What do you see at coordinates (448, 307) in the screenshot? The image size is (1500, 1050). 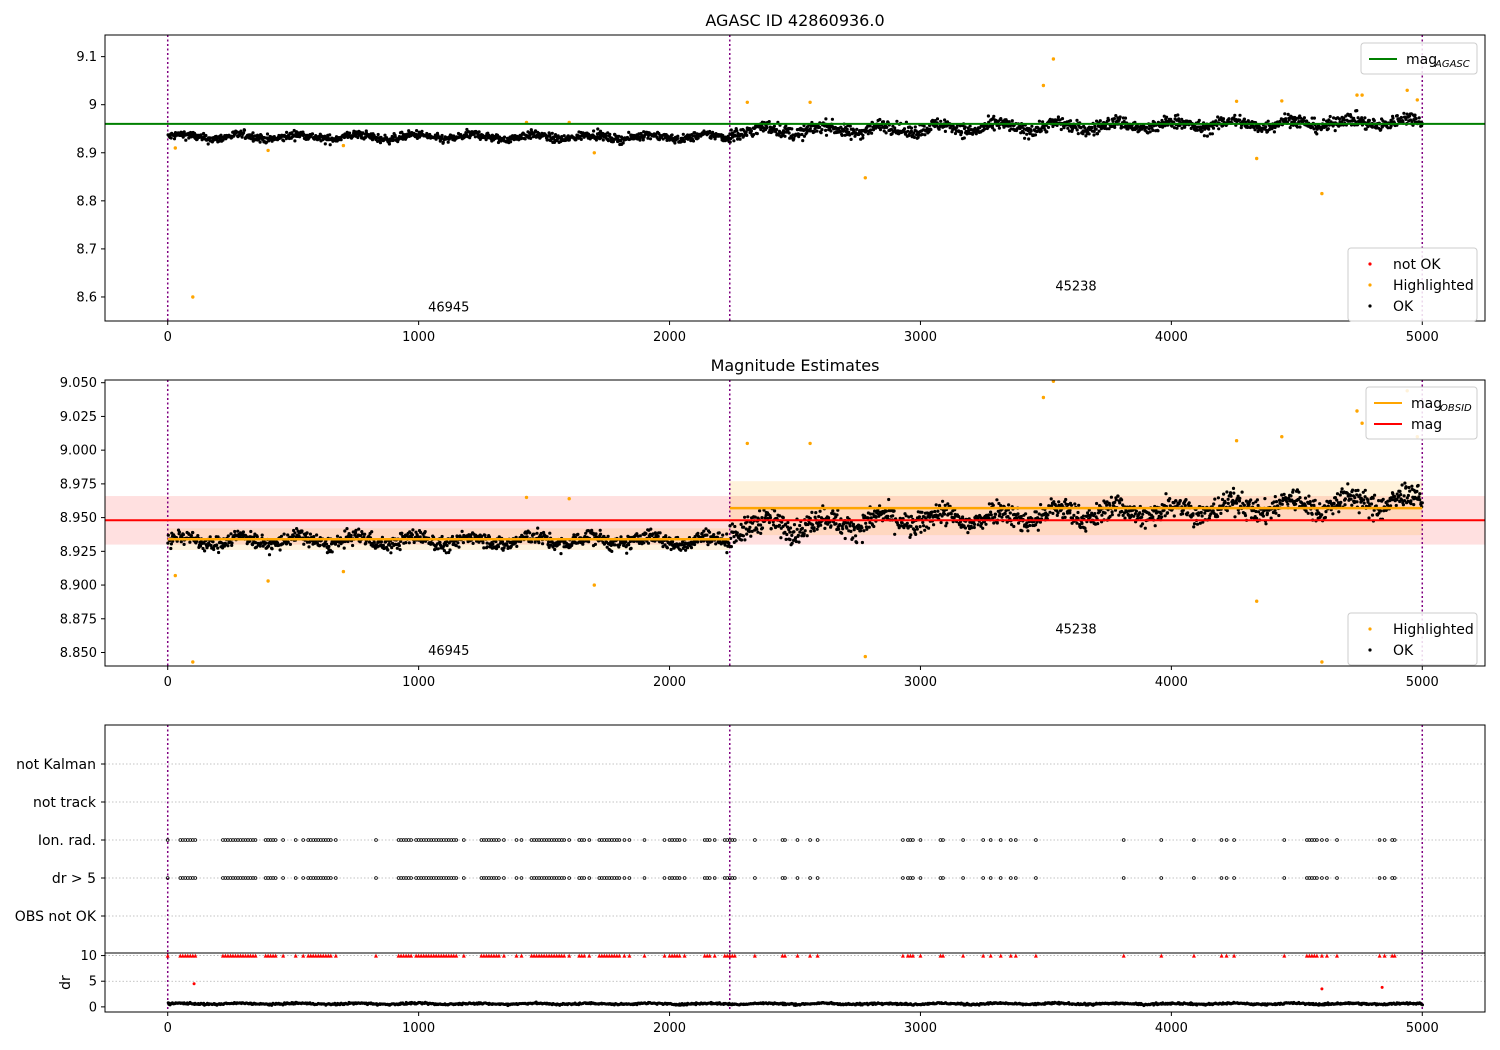 I see `obsid-annotation: 46945` at bounding box center [448, 307].